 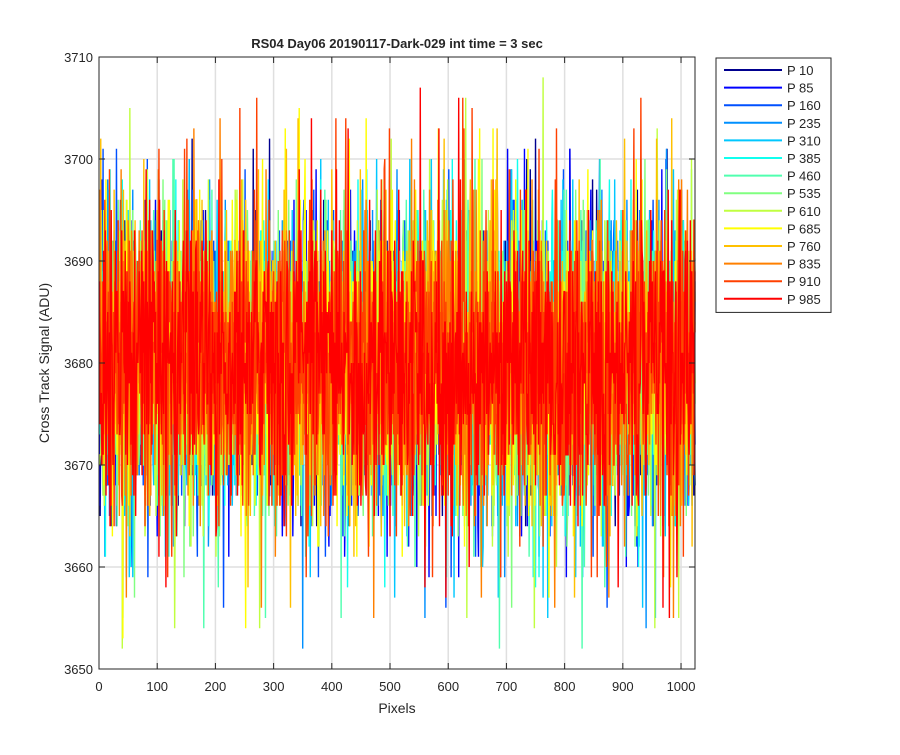 What do you see at coordinates (78, 669) in the screenshot?
I see `y-tick-label-3650: 3650` at bounding box center [78, 669].